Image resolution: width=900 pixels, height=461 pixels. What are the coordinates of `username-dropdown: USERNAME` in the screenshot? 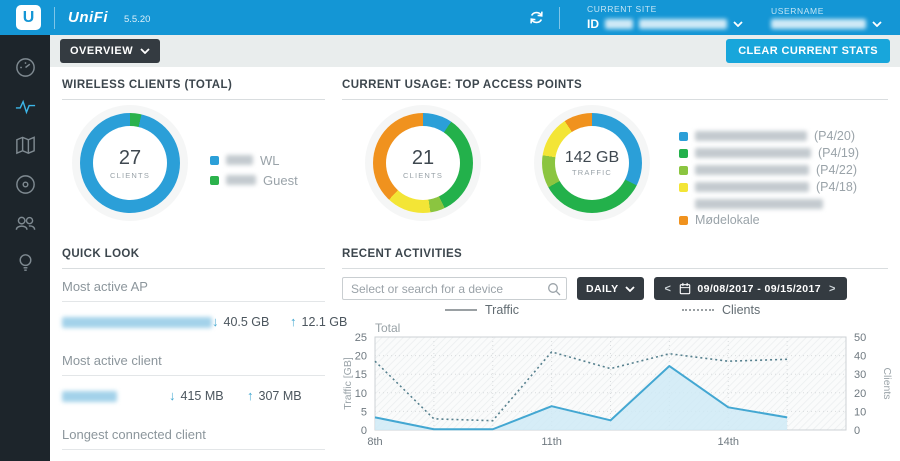 It's located at (826, 17).